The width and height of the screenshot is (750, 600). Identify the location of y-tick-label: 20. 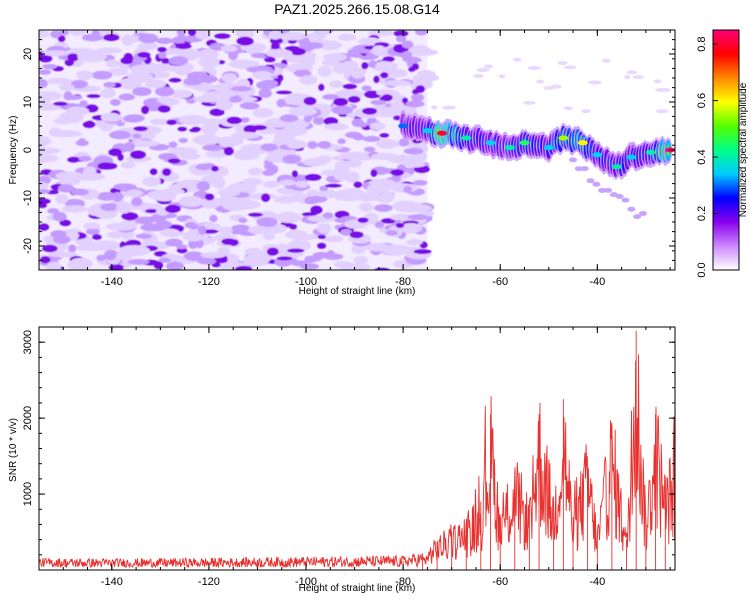
(28, 54).